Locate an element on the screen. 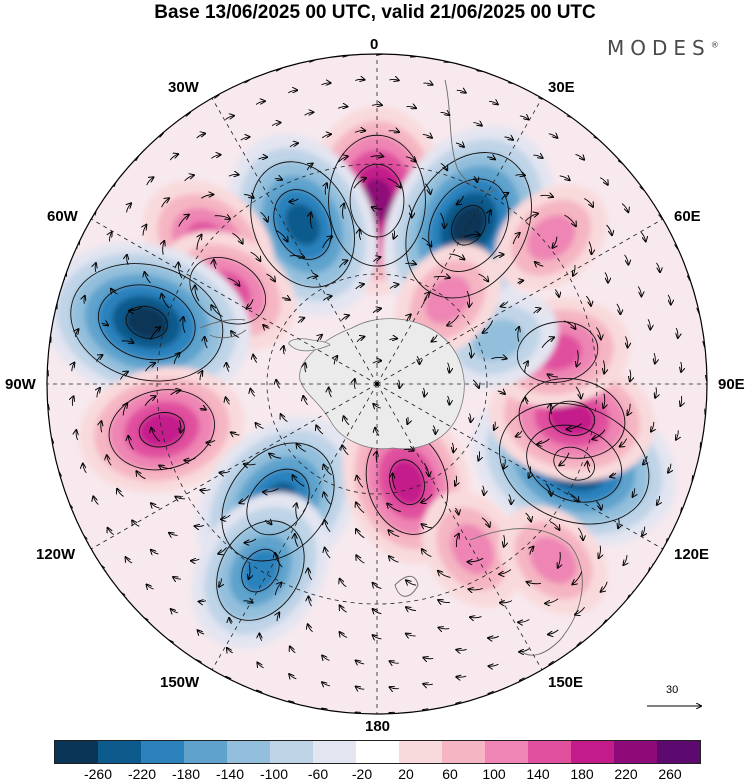 The width and height of the screenshot is (750, 783). reference-vector-label: 30 is located at coordinates (672, 690).